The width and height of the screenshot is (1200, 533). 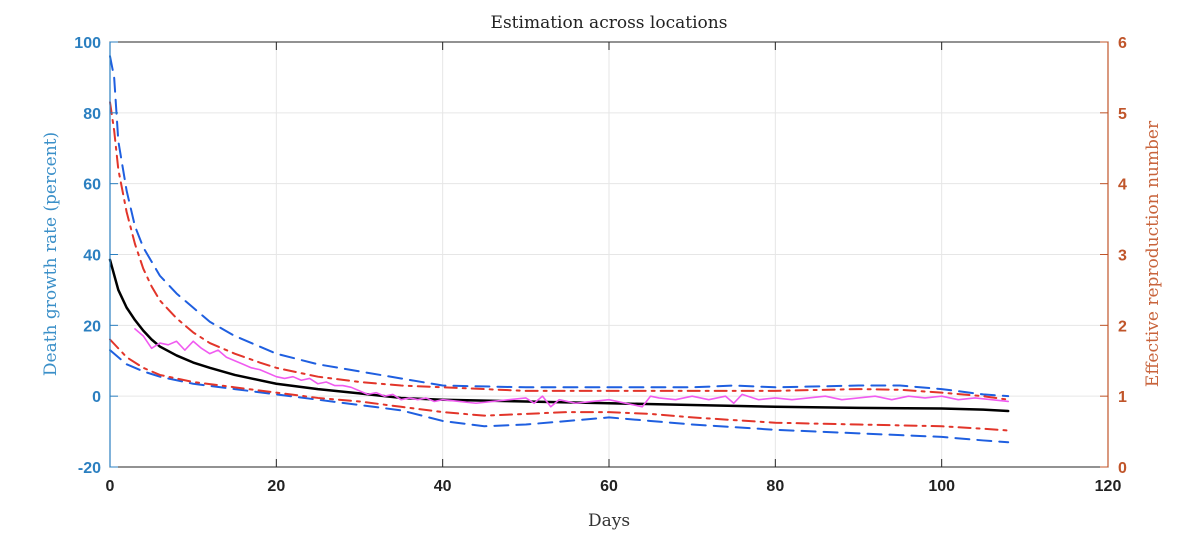 I want to click on x-tick-label-2: 40, so click(x=443, y=486).